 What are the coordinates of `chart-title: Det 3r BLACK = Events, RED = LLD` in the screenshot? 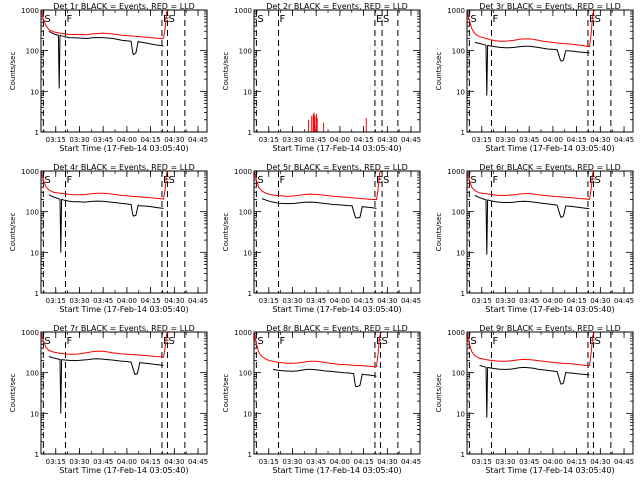 It's located at (550, 6).